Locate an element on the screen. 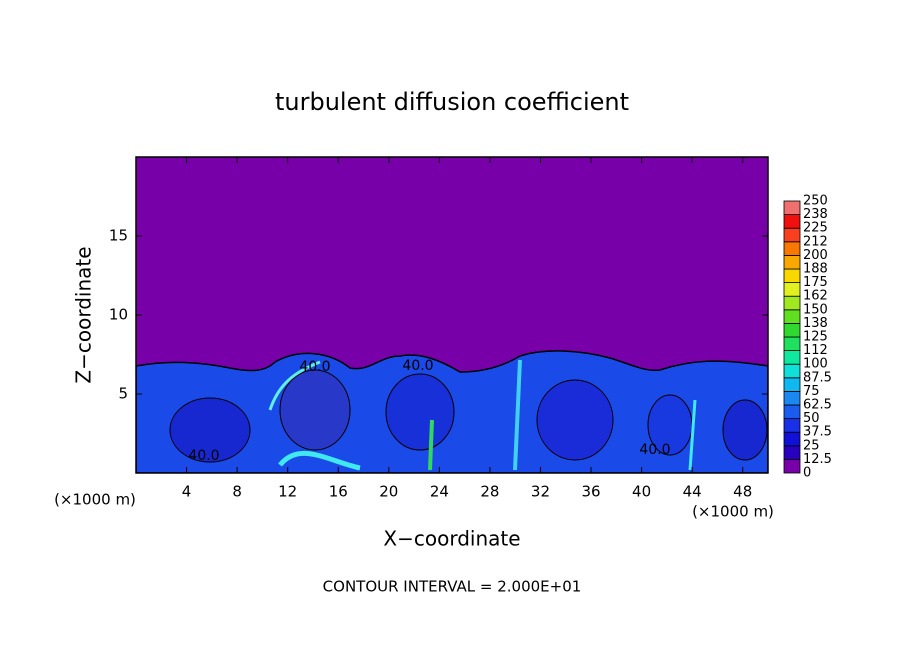 The width and height of the screenshot is (904, 654). colorbar-label: 62.5 is located at coordinates (817, 405).